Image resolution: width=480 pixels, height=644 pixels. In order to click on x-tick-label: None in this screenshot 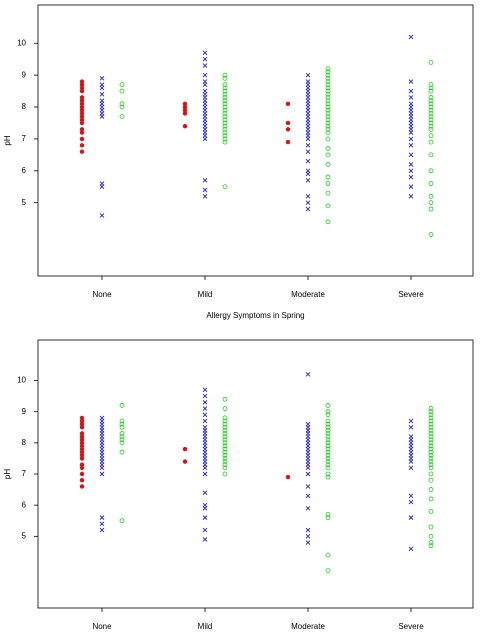, I will do `click(102, 294)`.